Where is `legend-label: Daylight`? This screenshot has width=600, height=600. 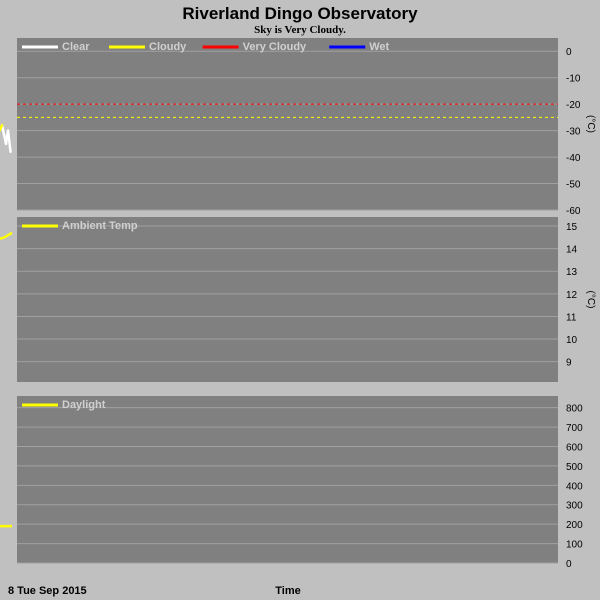
legend-label: Daylight is located at coordinates (84, 405).